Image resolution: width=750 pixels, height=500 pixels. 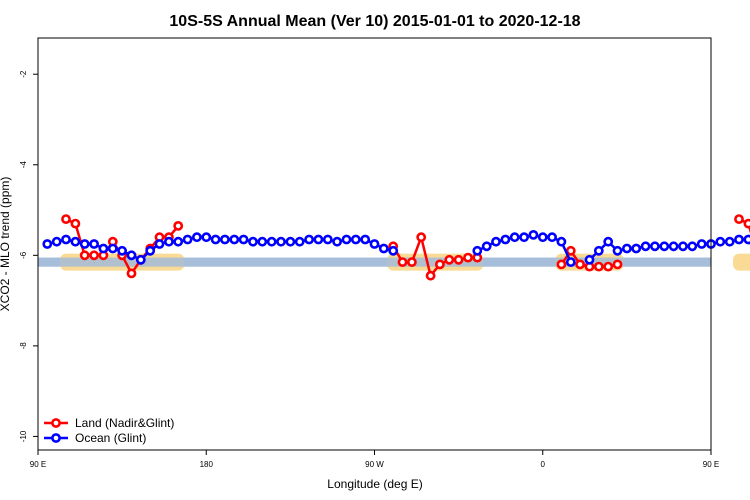 I want to click on legend-ocean-label: Ocean (Glint), so click(x=110, y=438).